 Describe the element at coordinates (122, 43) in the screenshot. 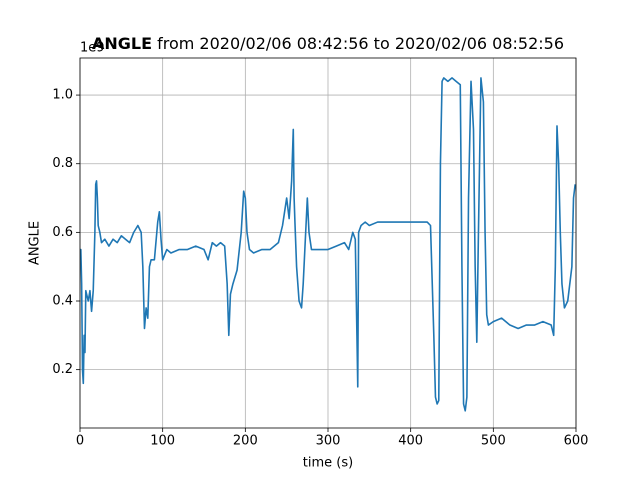

I see `title-bold: ANGLE` at that location.